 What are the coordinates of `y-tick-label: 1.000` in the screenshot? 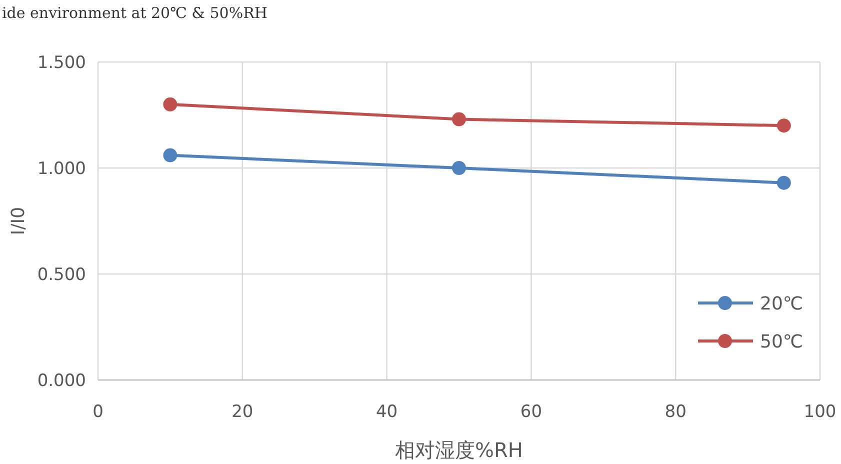 It's located at (61, 168).